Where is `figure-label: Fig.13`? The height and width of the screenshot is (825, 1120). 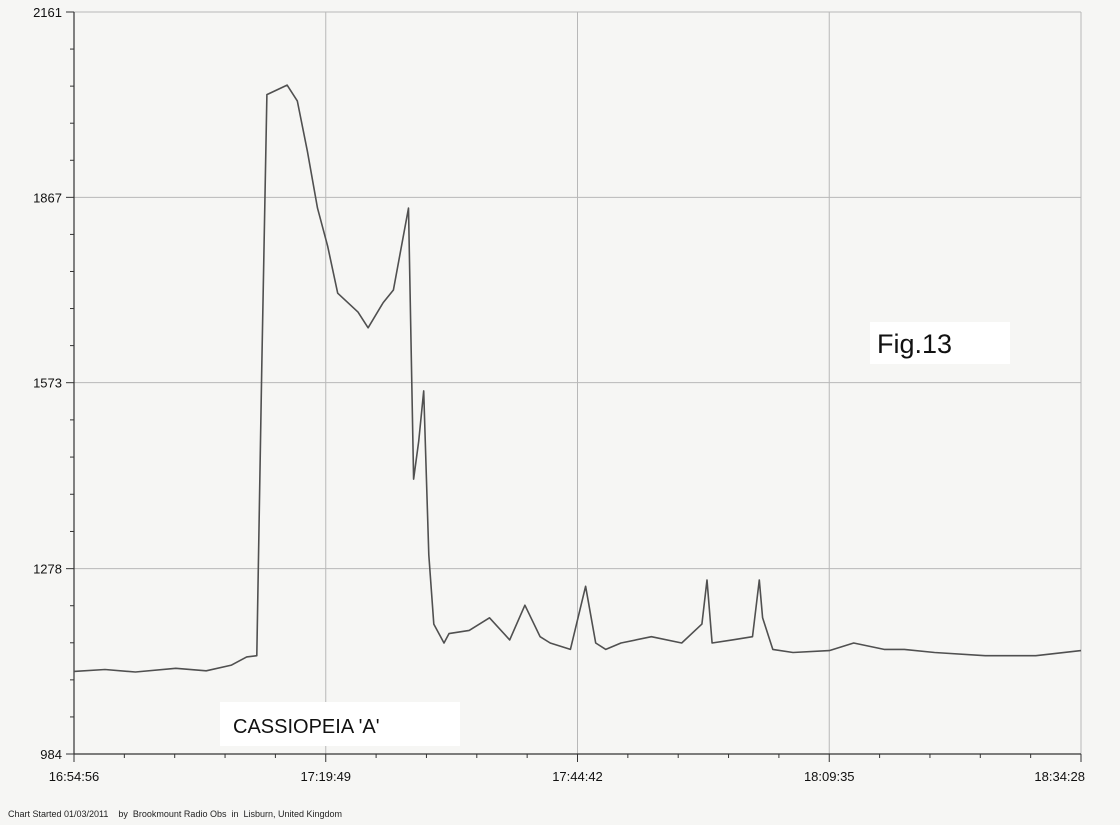 figure-label: Fig.13 is located at coordinates (914, 344).